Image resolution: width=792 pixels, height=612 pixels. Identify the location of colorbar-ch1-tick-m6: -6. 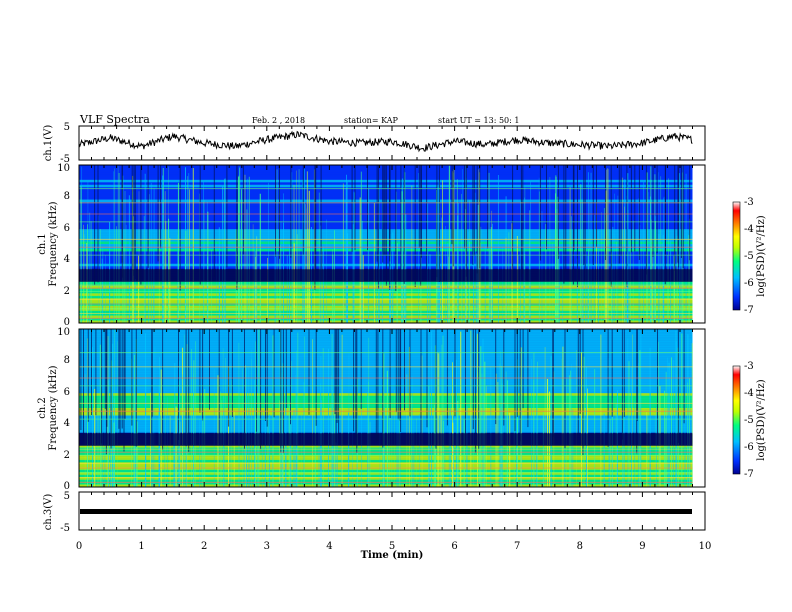
(749, 283).